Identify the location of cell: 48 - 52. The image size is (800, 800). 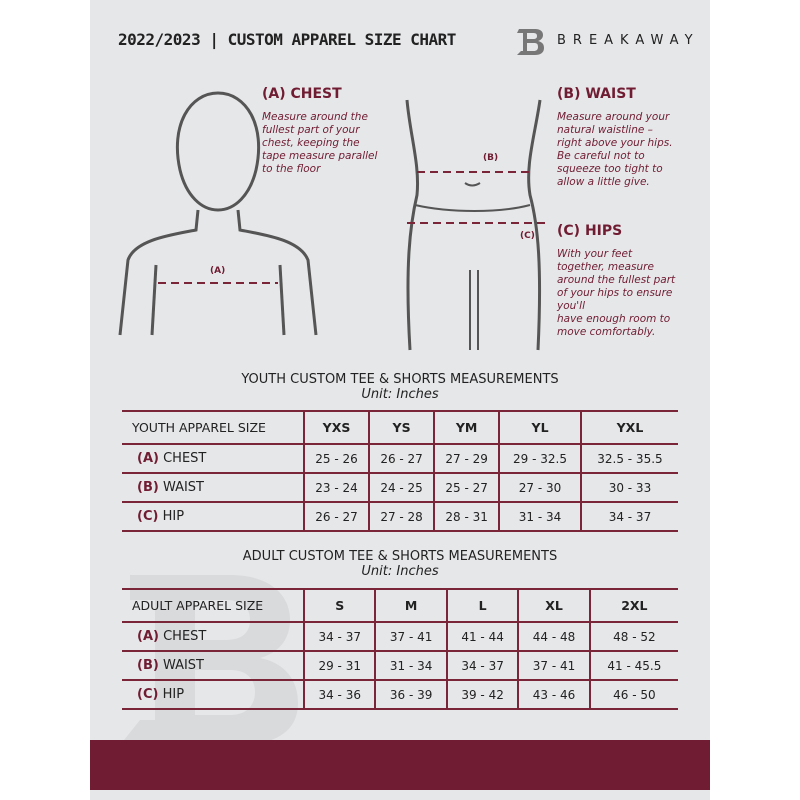
(633, 637).